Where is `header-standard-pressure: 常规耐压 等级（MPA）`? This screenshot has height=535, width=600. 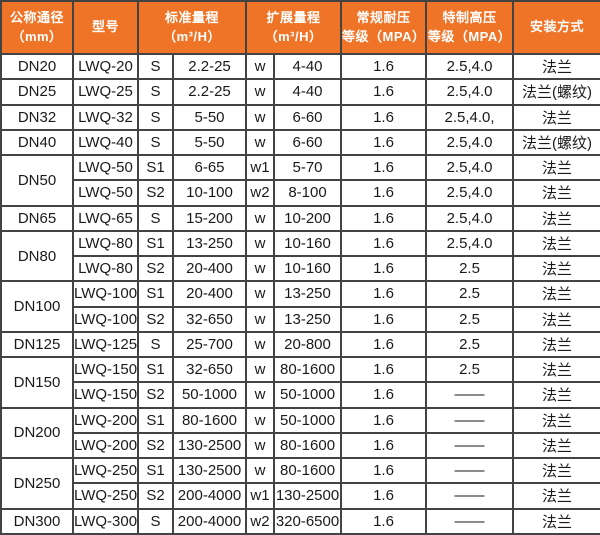
header-standard-pressure: 常规耐压 等级（MPA） is located at coordinates (384, 27).